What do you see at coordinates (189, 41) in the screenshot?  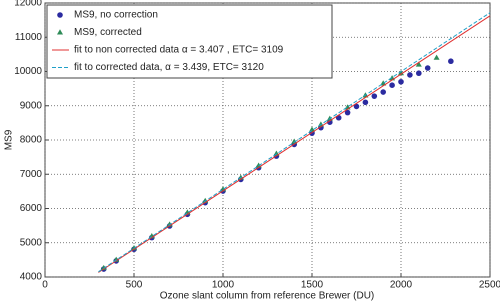 I see `legend-box` at bounding box center [189, 41].